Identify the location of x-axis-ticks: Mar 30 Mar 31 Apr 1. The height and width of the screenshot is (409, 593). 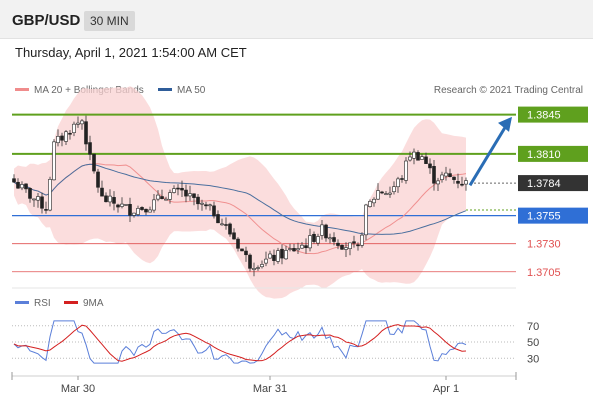
(264, 383).